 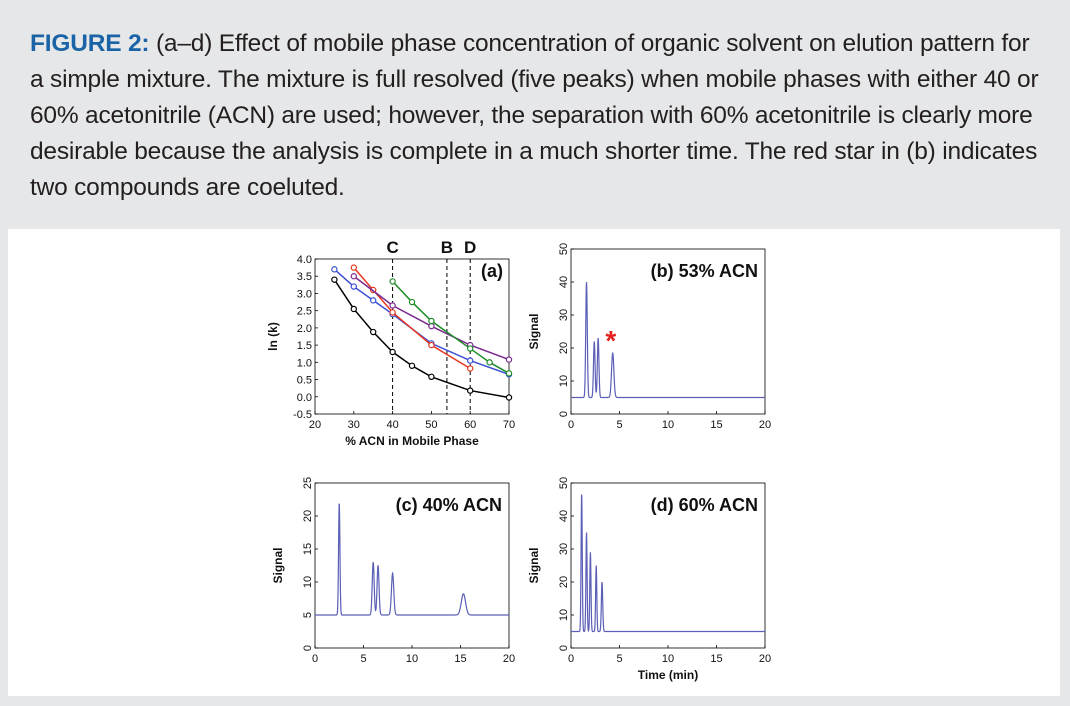 I want to click on y-tick-label: 3.5, so click(x=304, y=277).